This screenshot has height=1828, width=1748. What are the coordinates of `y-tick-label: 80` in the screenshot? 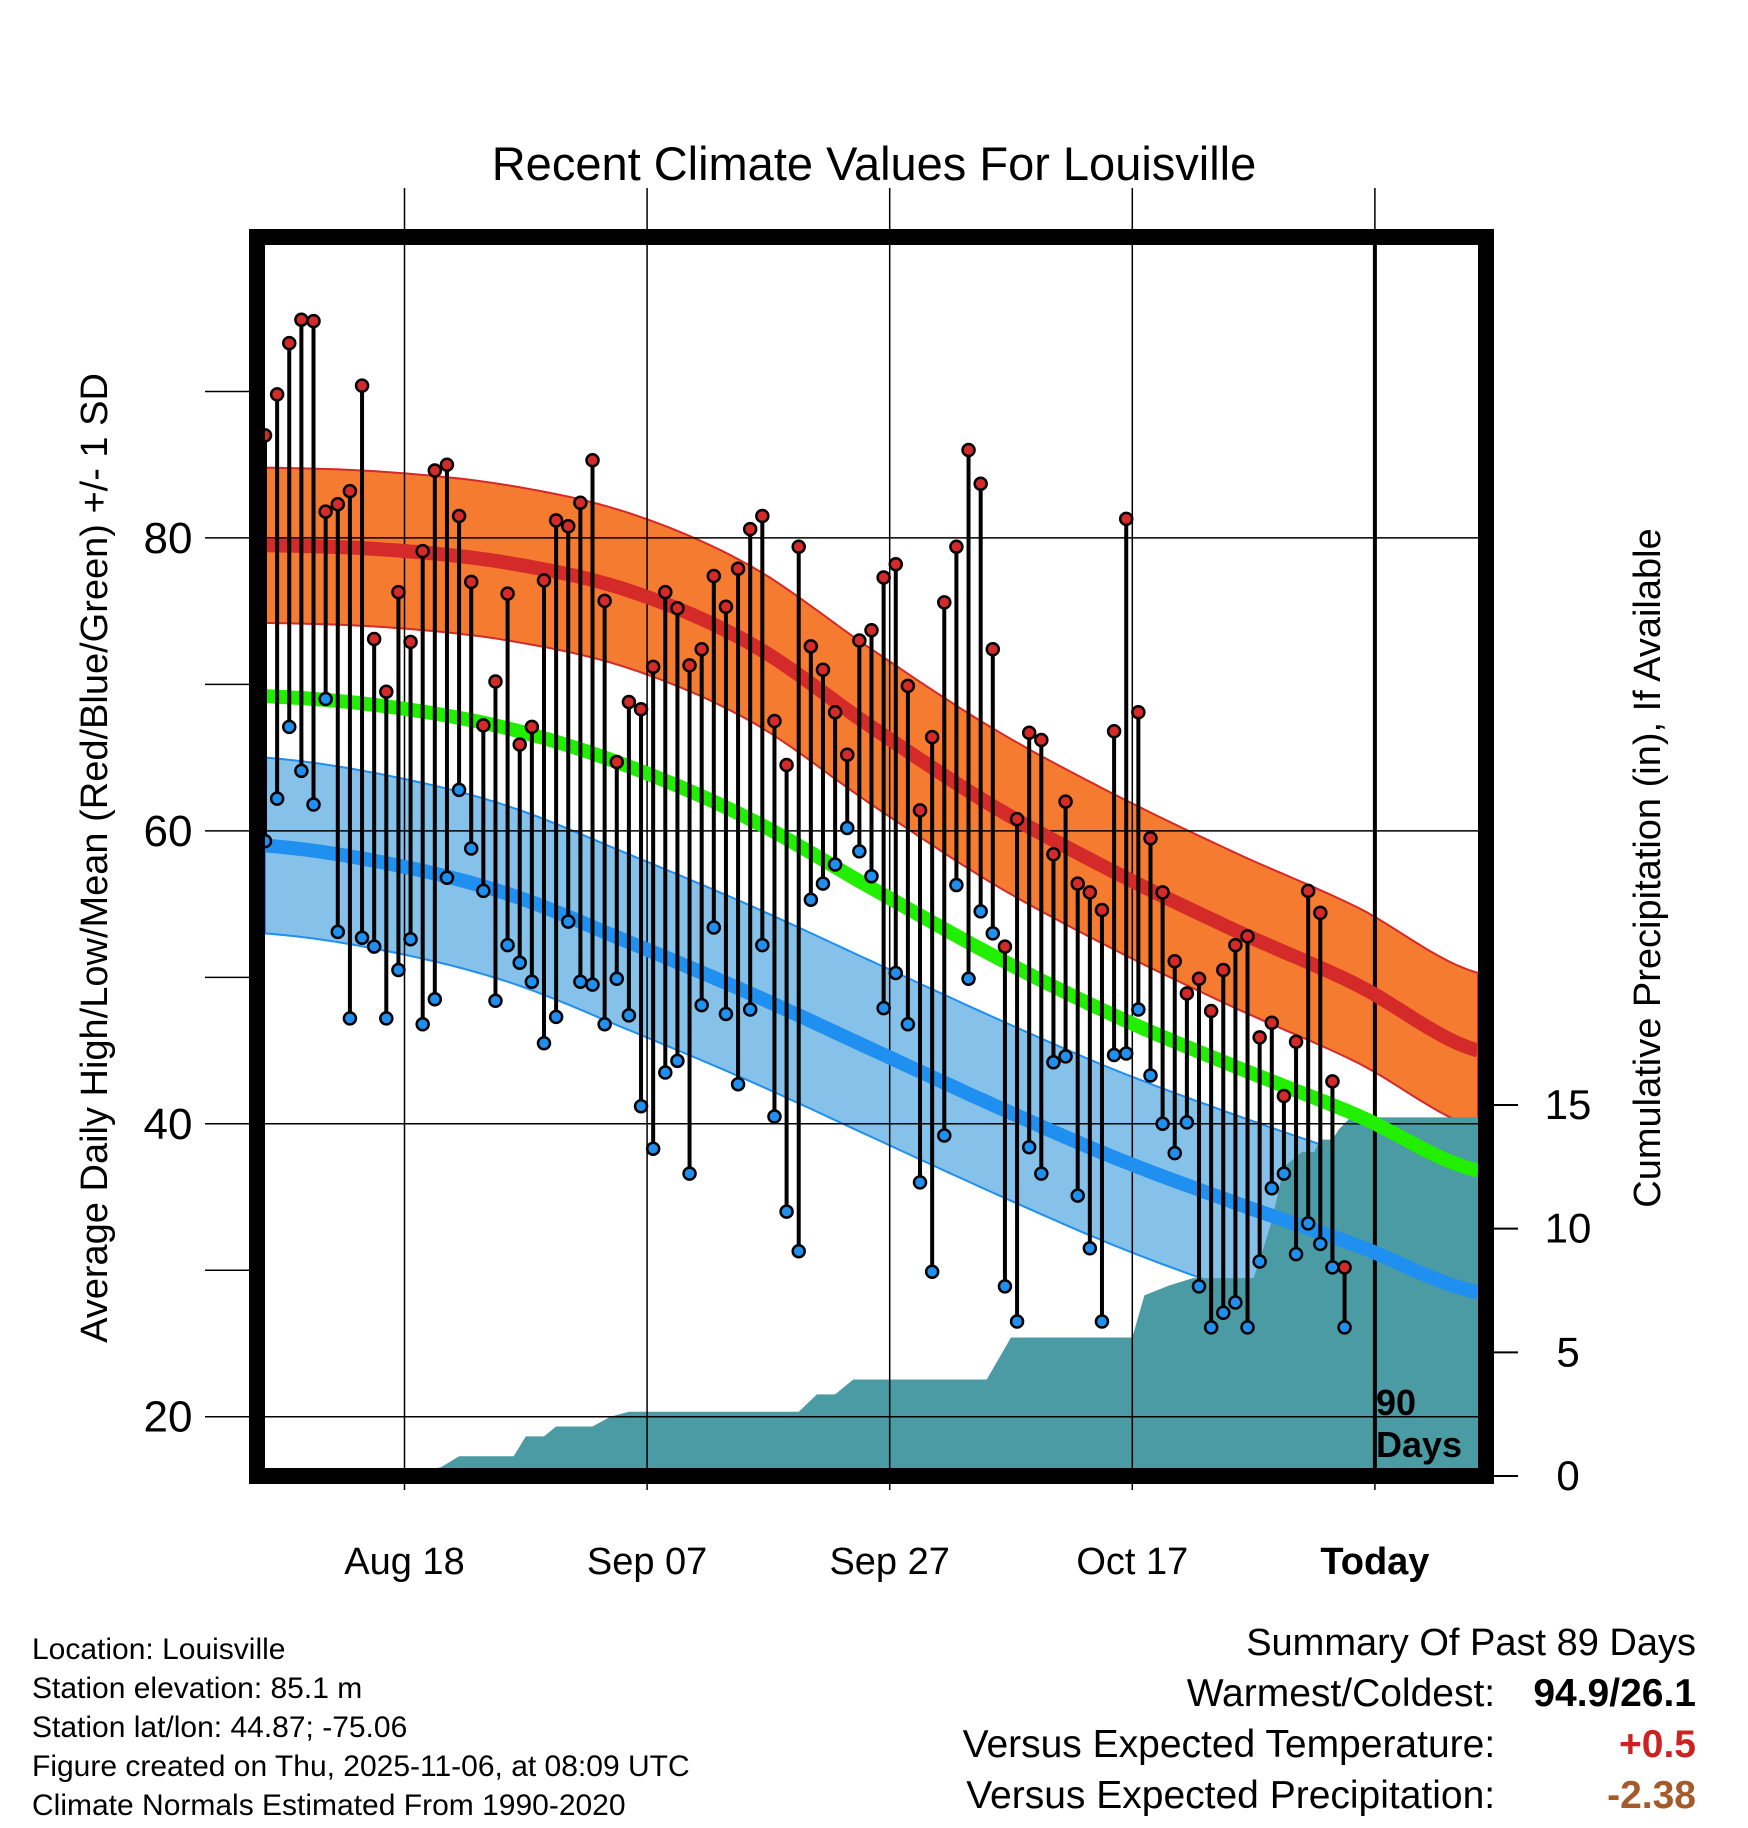 It's located at (168, 538).